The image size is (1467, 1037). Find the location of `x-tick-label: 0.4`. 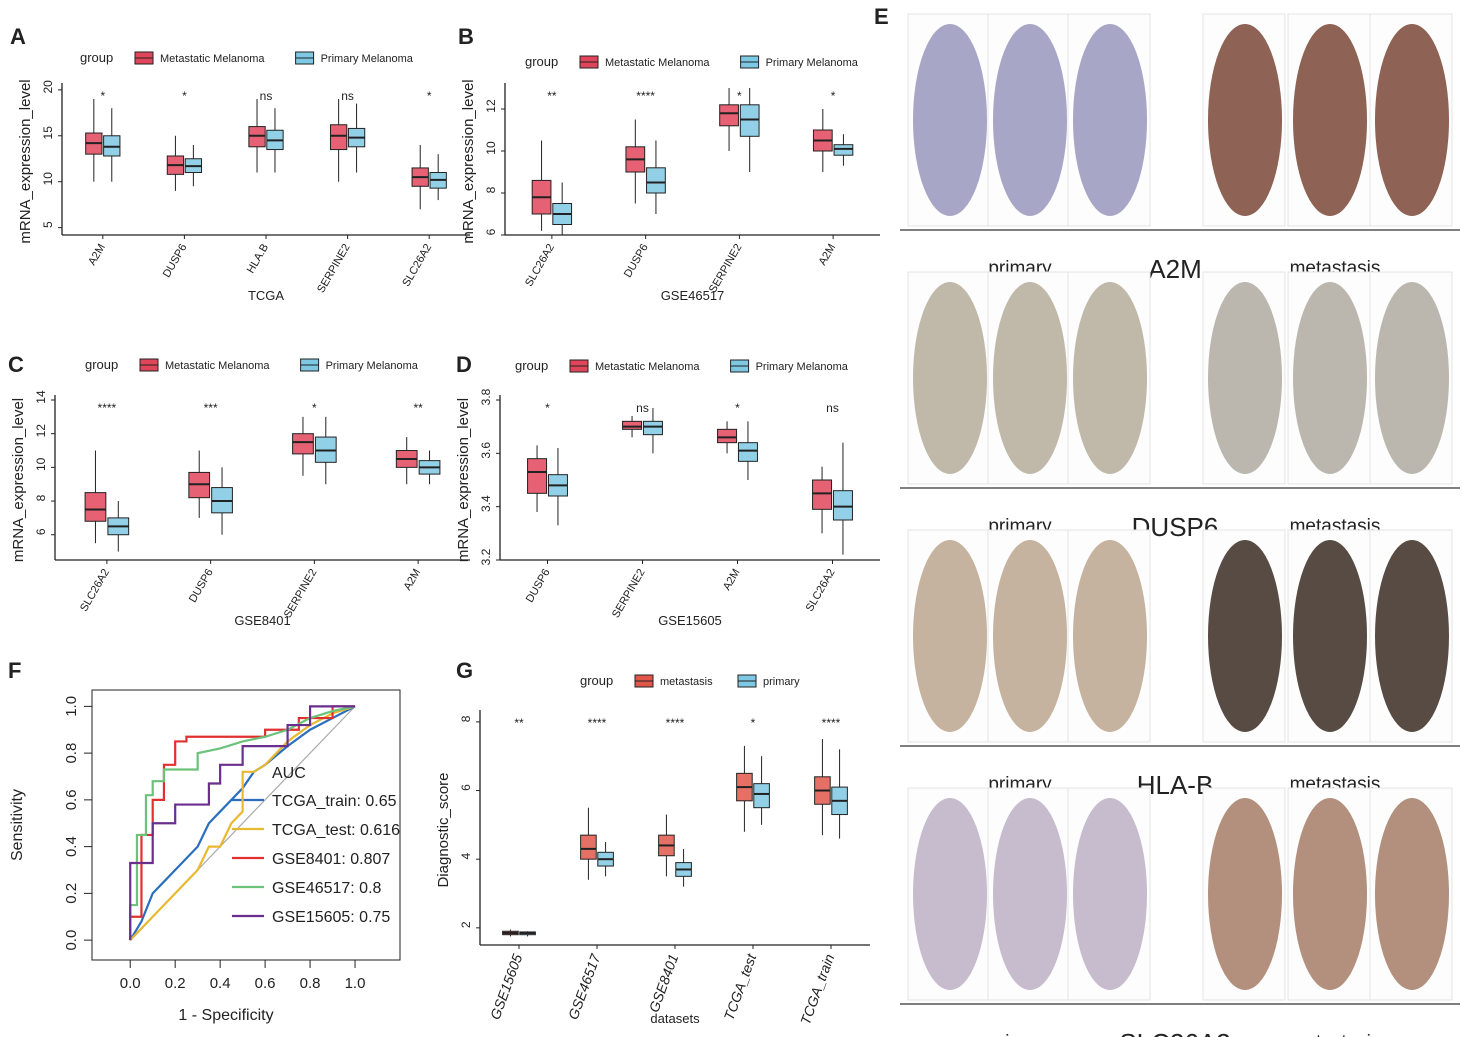

x-tick-label: 0.4 is located at coordinates (220, 983).